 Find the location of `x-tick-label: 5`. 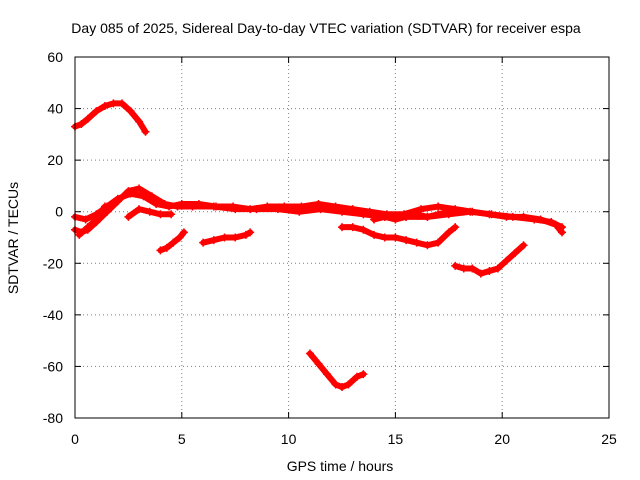

x-tick-label: 5 is located at coordinates (182, 439).